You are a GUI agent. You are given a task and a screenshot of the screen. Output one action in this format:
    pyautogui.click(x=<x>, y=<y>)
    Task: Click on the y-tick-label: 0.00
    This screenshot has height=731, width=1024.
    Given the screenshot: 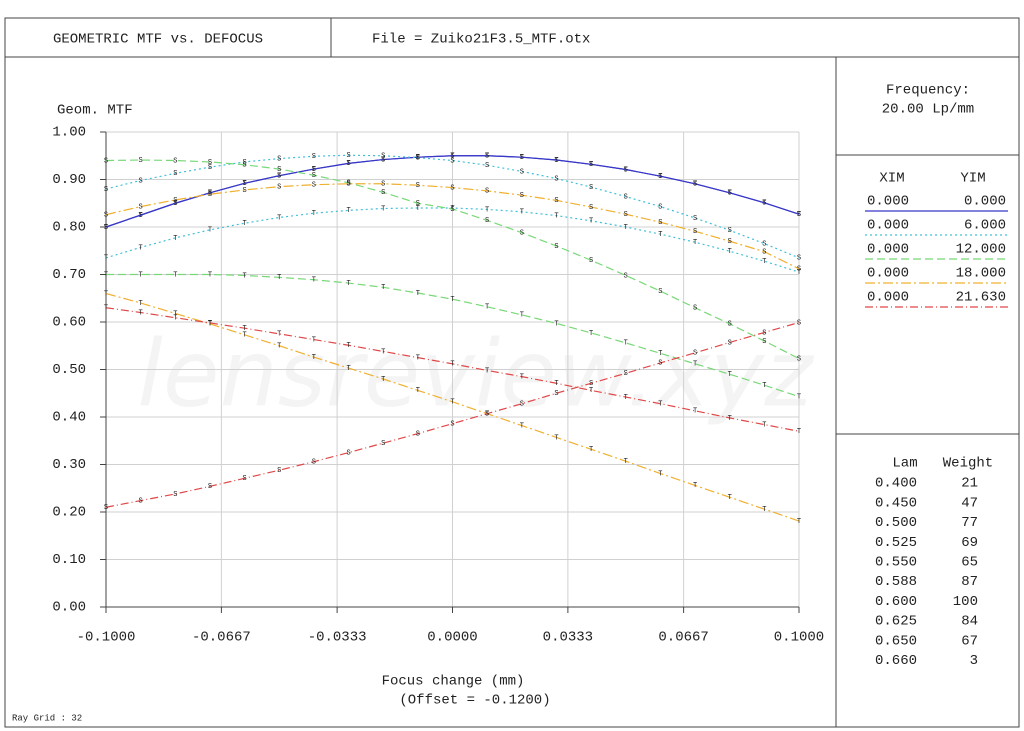 What is the action you would take?
    pyautogui.click(x=69, y=608)
    